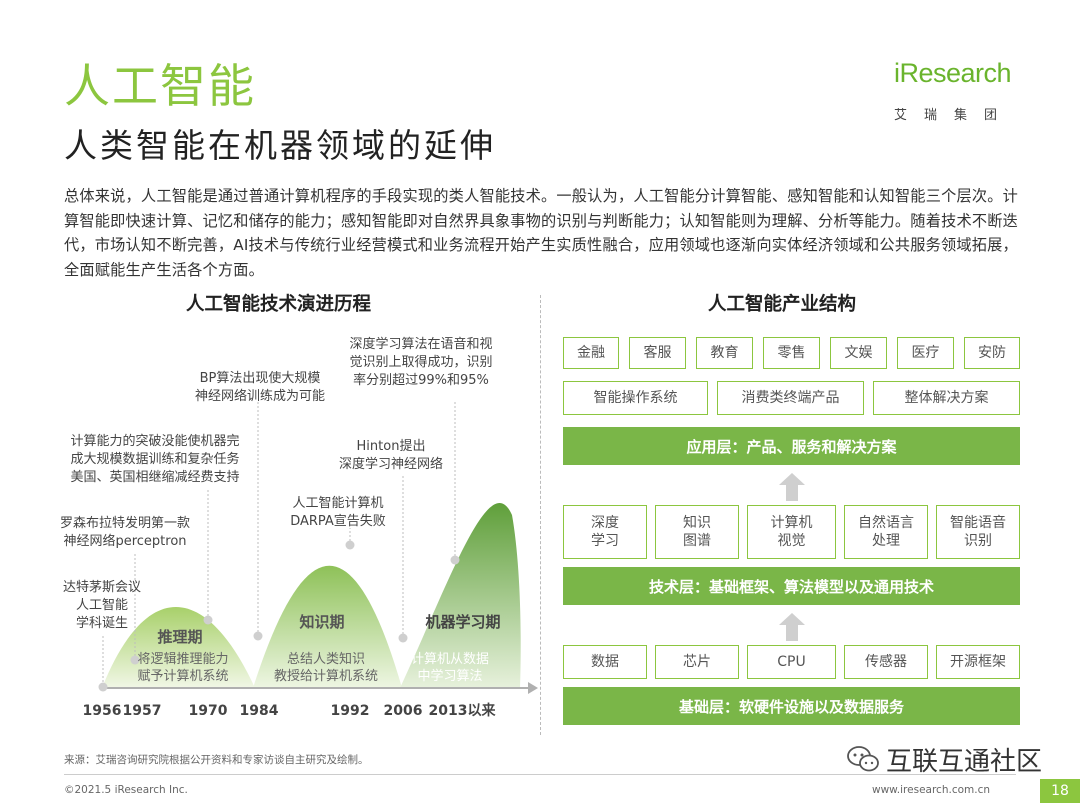 The width and height of the screenshot is (1080, 810). Describe the element at coordinates (179, 637) in the screenshot. I see `phase-name: 推理期` at that location.